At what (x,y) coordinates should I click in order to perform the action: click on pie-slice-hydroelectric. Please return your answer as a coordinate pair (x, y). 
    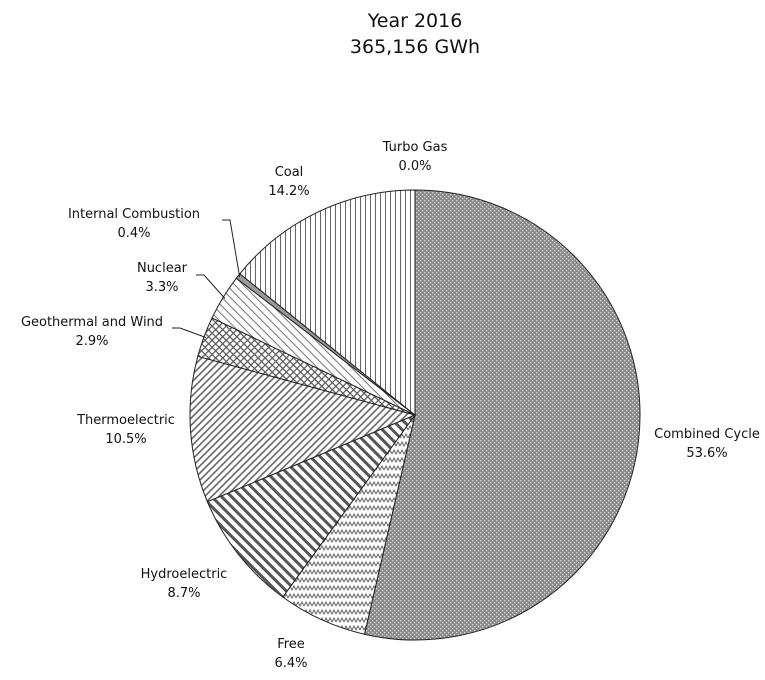
    Looking at the image, I should click on (311, 505).